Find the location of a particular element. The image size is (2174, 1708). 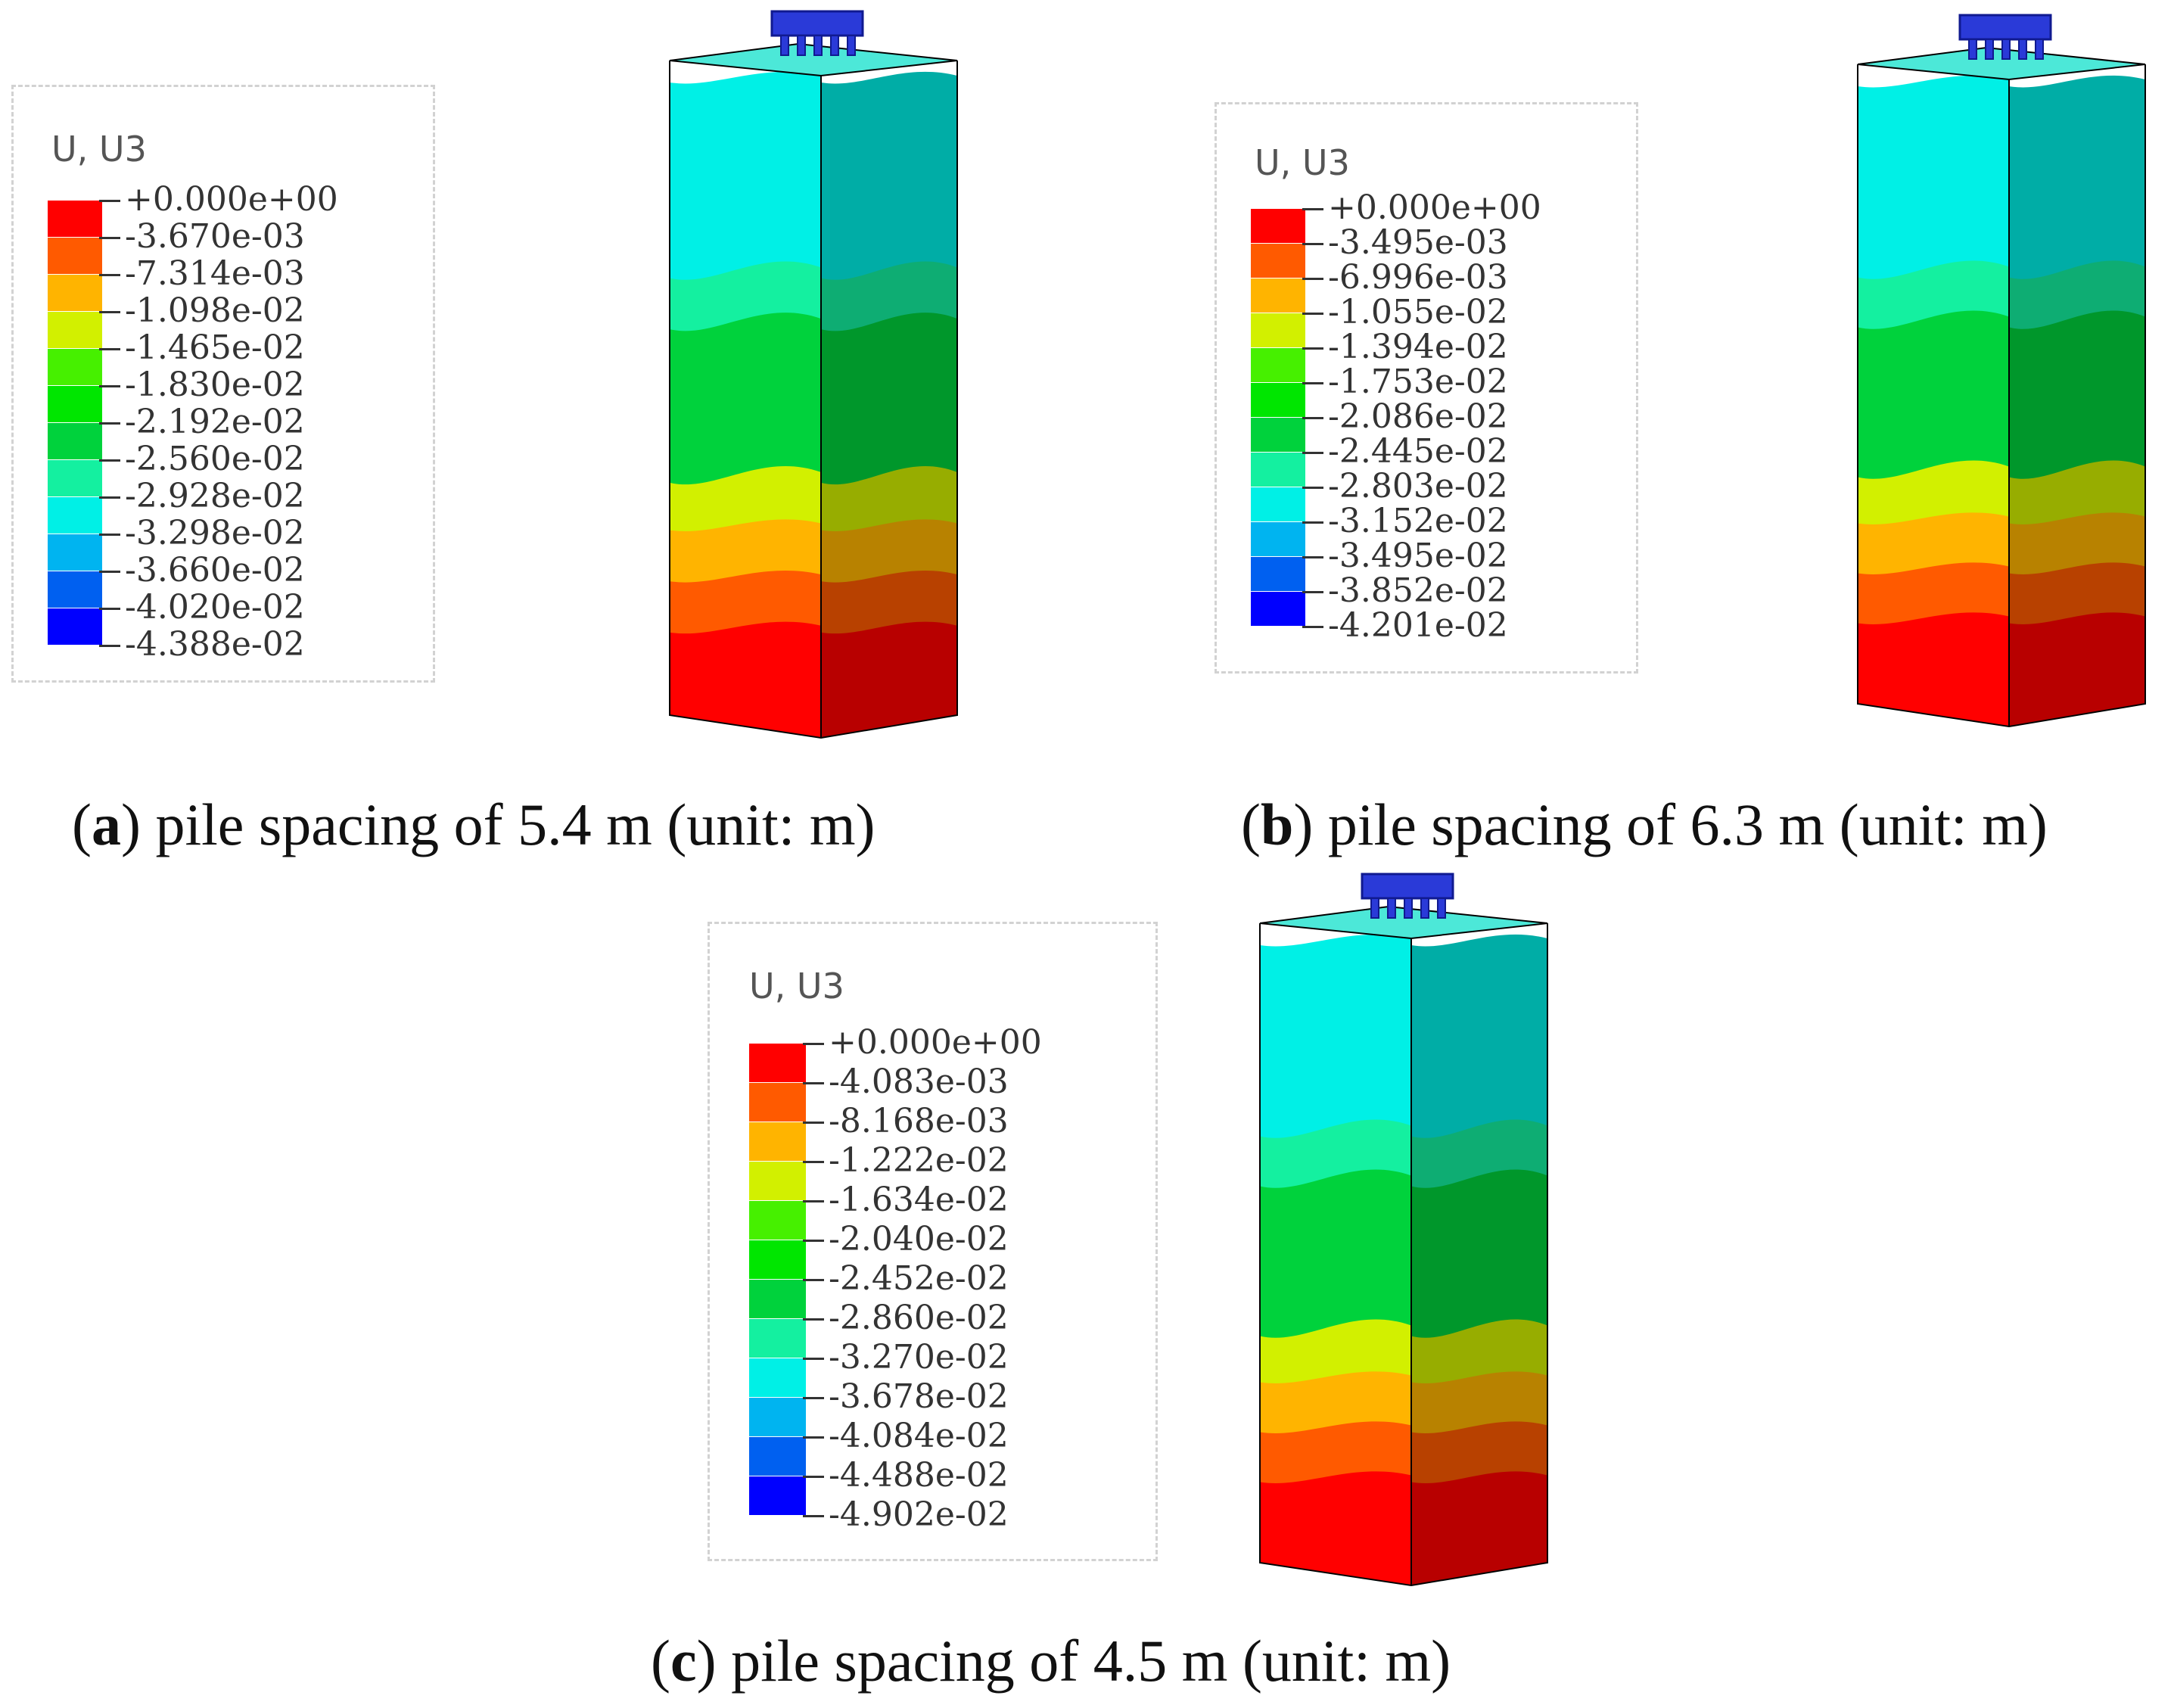

pile-cap is located at coordinates (817, 23).